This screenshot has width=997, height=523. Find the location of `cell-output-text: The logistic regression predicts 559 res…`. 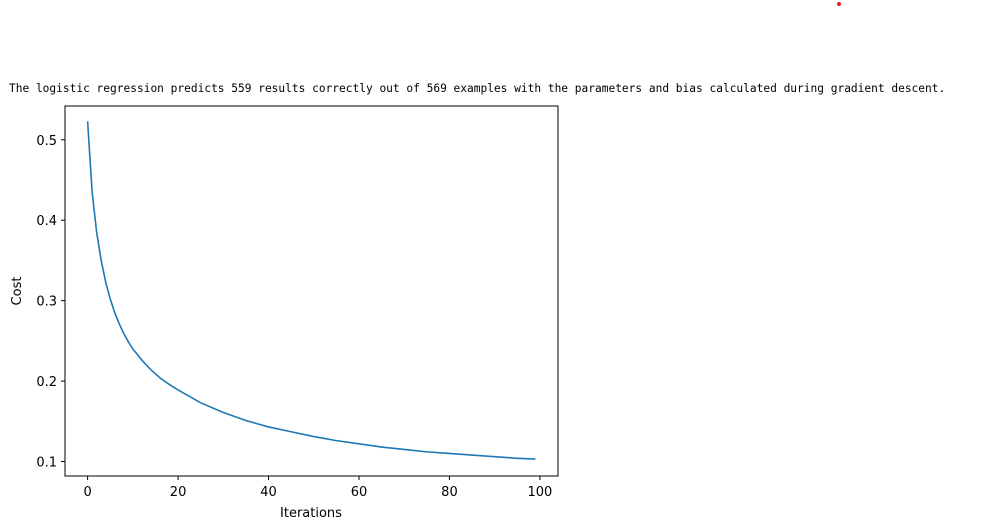

cell-output-text: The logistic regression predicts 559 res… is located at coordinates (477, 88).